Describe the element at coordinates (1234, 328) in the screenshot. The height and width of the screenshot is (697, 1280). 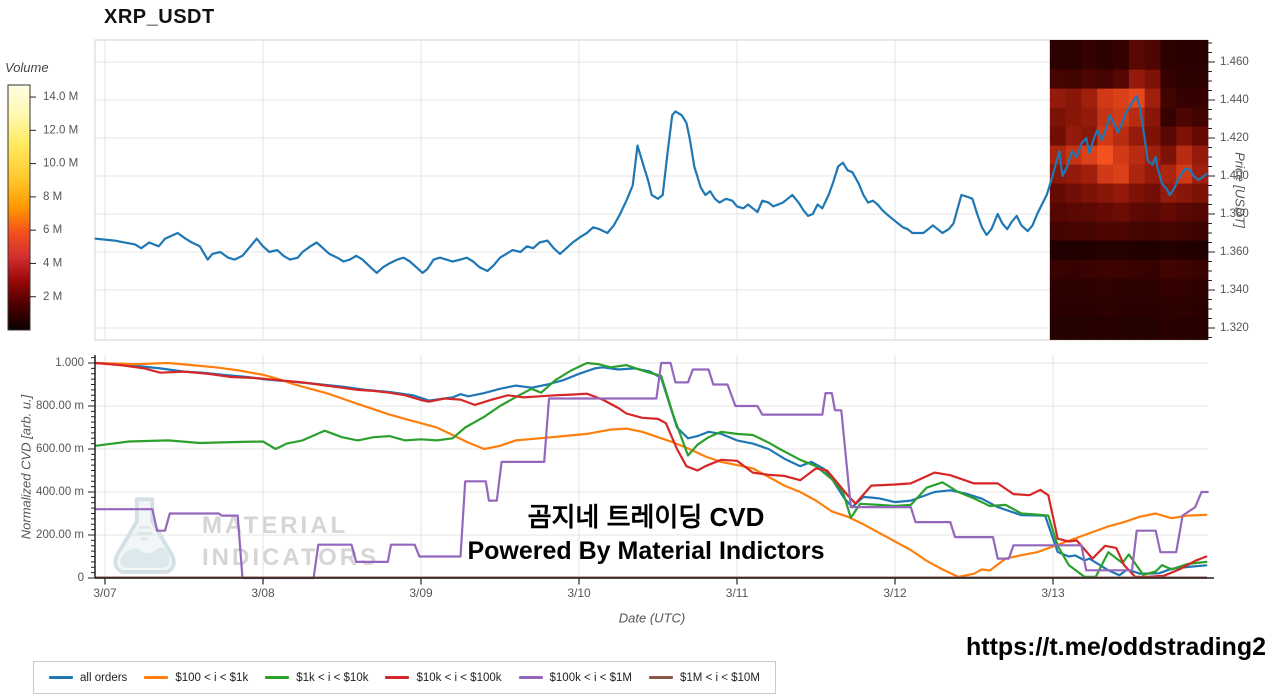
I see `price-tick-label: 1.320` at that location.